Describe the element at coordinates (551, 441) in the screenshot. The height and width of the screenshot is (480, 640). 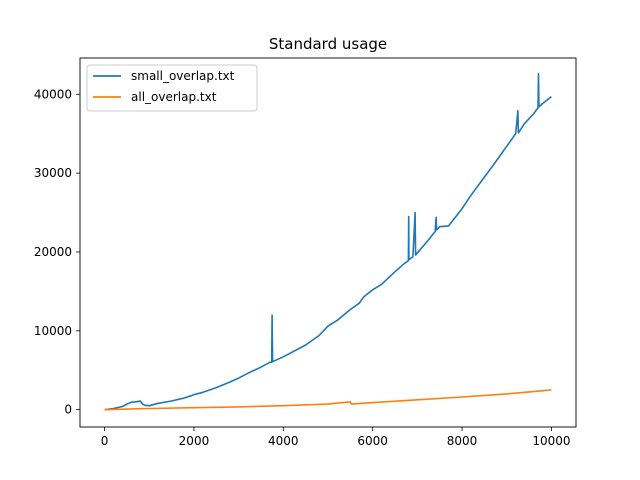
I see `x-tick-label: 10000` at that location.